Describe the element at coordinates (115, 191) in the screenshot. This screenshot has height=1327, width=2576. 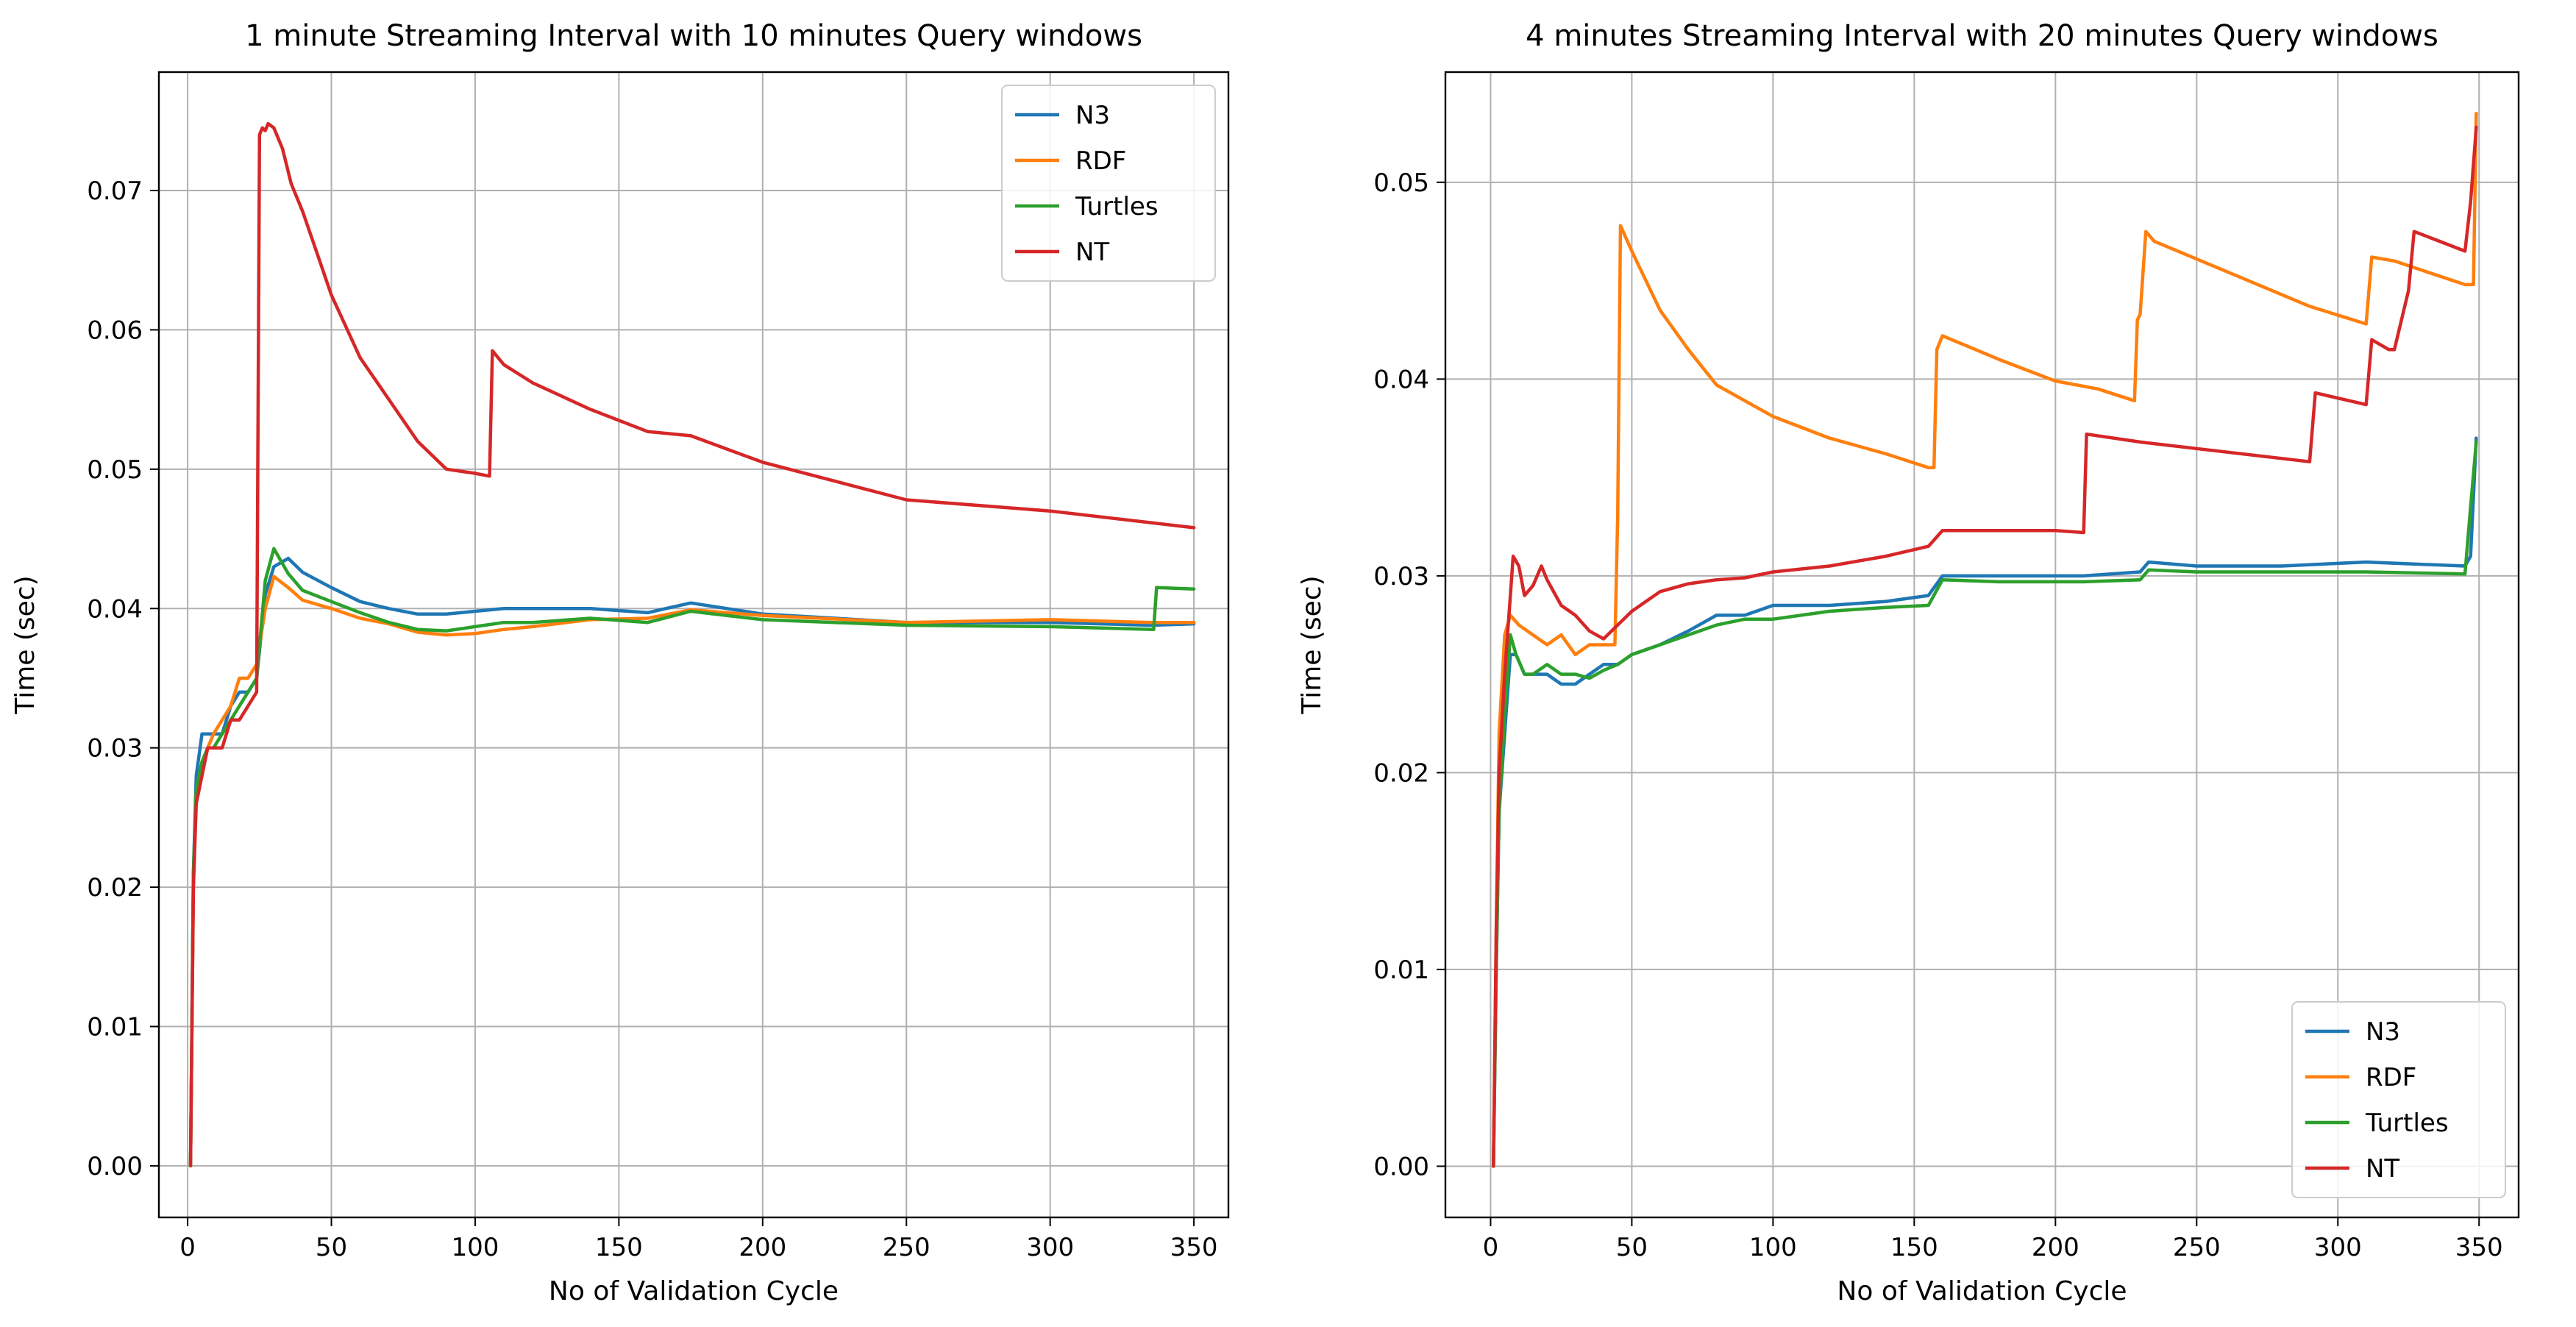
I see `y-tick-label: 0.07` at that location.